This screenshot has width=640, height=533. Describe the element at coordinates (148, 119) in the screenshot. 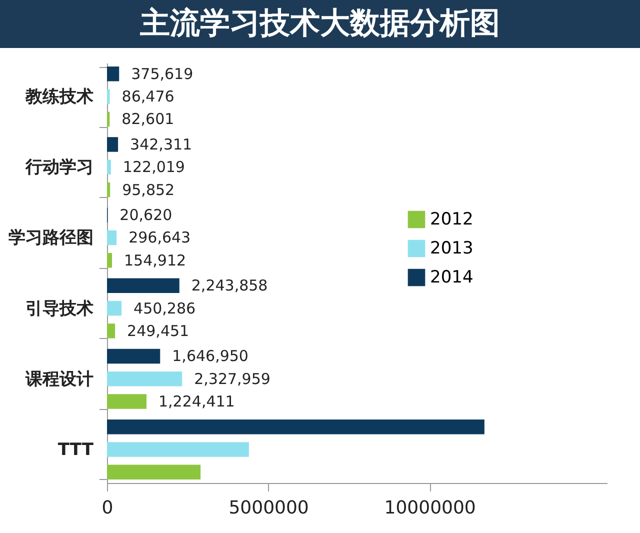

I see `data-label: 82,601` at that location.